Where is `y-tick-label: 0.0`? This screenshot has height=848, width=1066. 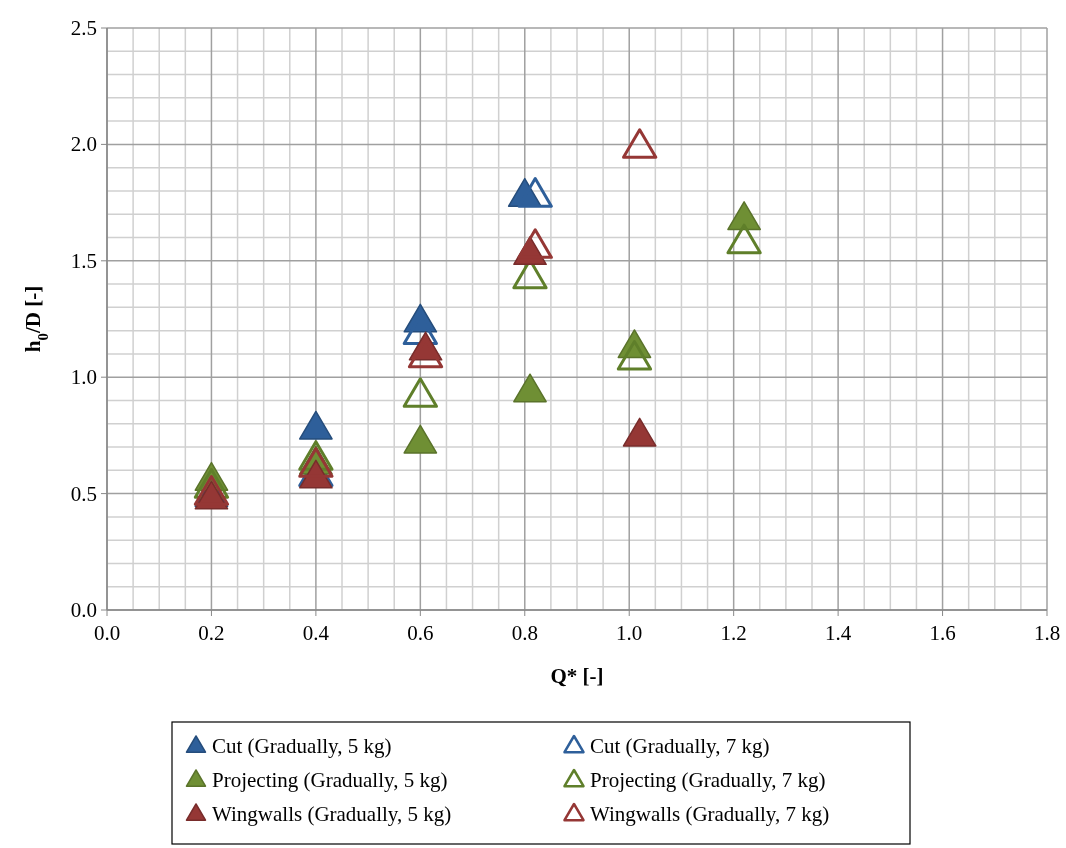 y-tick-label: 0.0 is located at coordinates (83, 610).